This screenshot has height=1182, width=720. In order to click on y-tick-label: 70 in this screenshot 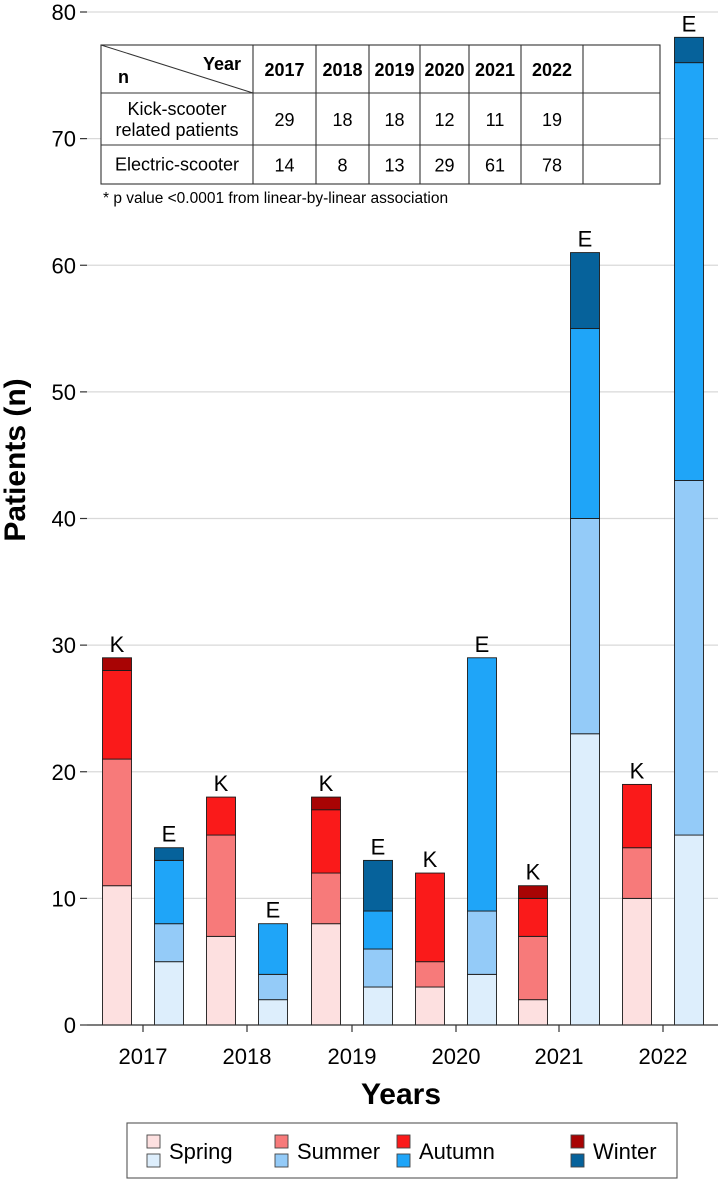, I will do `click(64, 139)`.